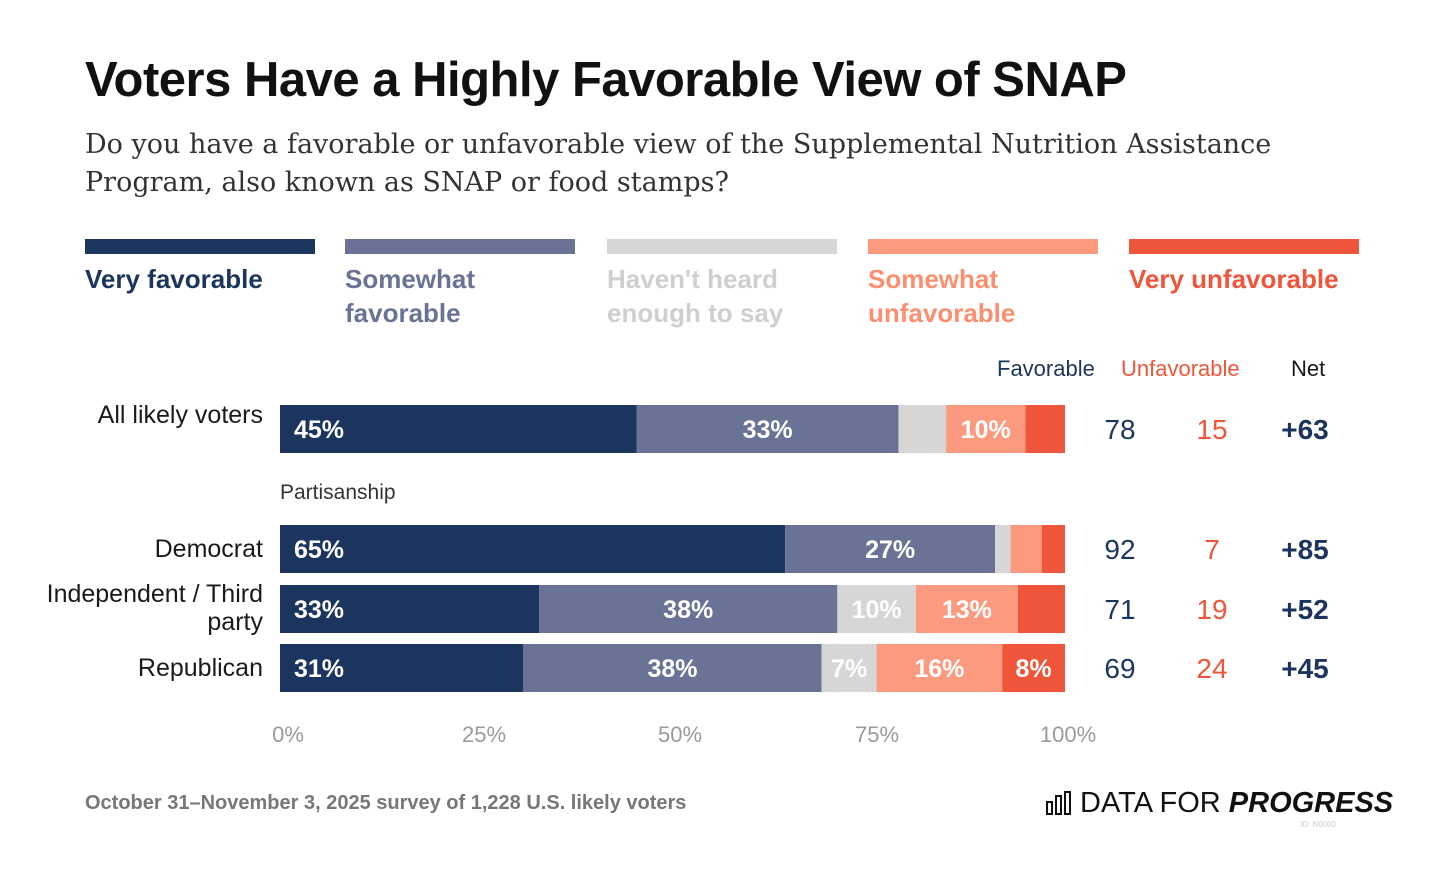 This screenshot has width=1456, height=869. I want to click on brand-logo: DATA FOR PROGRESS, so click(1219, 803).